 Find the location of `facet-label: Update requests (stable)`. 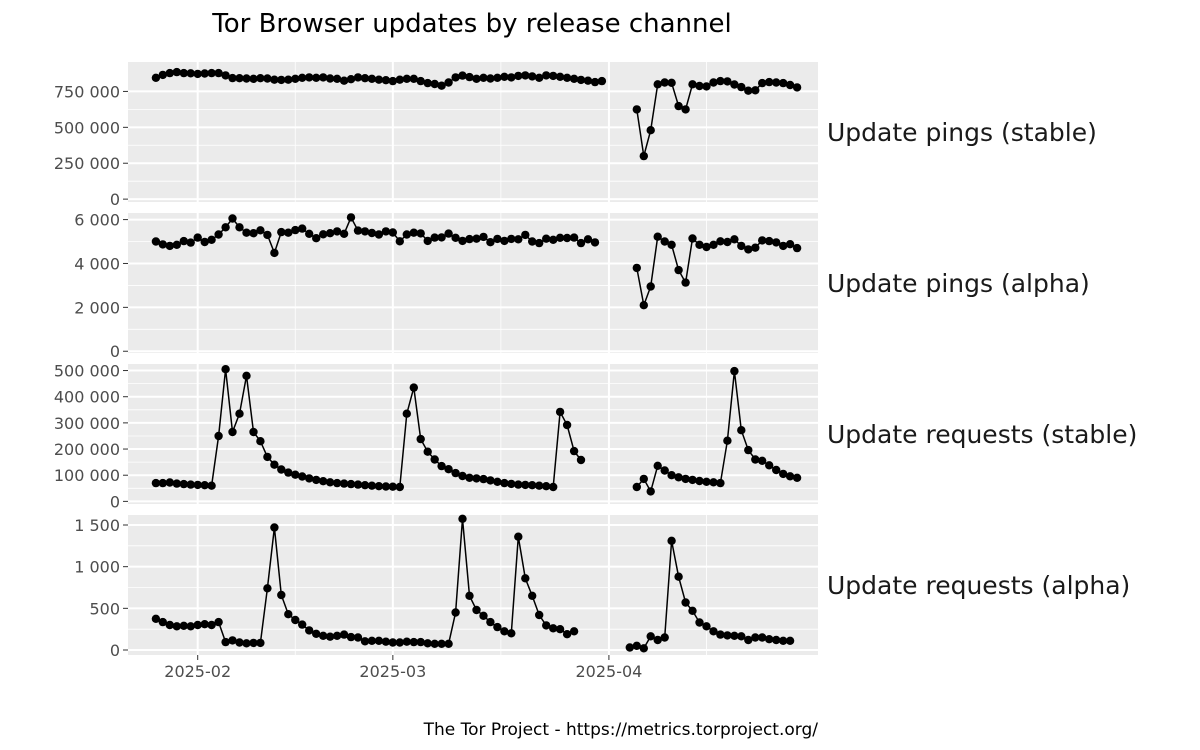

facet-label: Update requests (stable) is located at coordinates (982, 434).